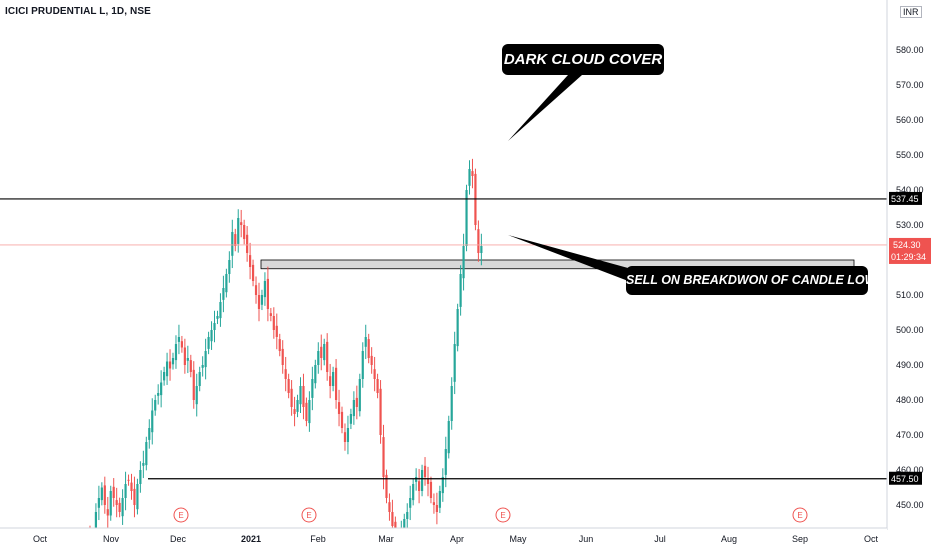 Image resolution: width=932 pixels, height=550 pixels. What do you see at coordinates (905, 479) in the screenshot?
I see `level-tag-label: 457.50` at bounding box center [905, 479].